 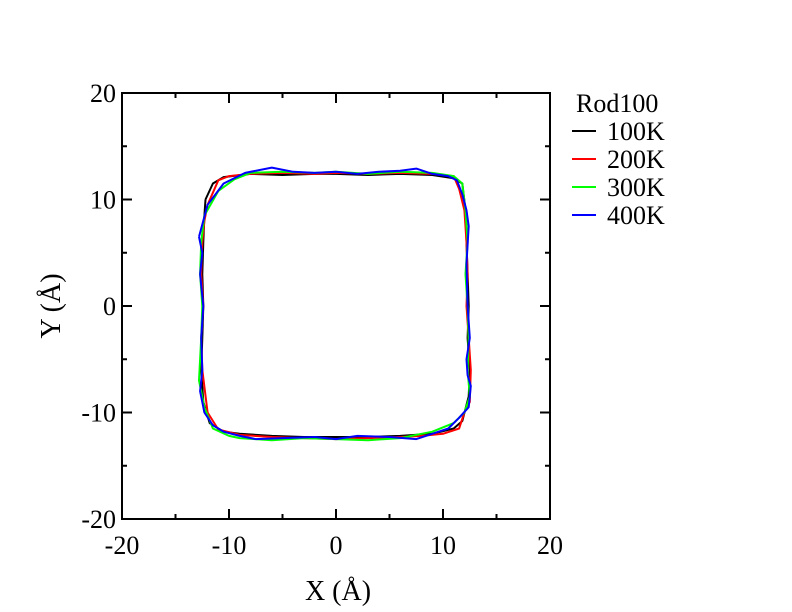 What do you see at coordinates (109, 306) in the screenshot?
I see `y-tick-label: 0` at bounding box center [109, 306].